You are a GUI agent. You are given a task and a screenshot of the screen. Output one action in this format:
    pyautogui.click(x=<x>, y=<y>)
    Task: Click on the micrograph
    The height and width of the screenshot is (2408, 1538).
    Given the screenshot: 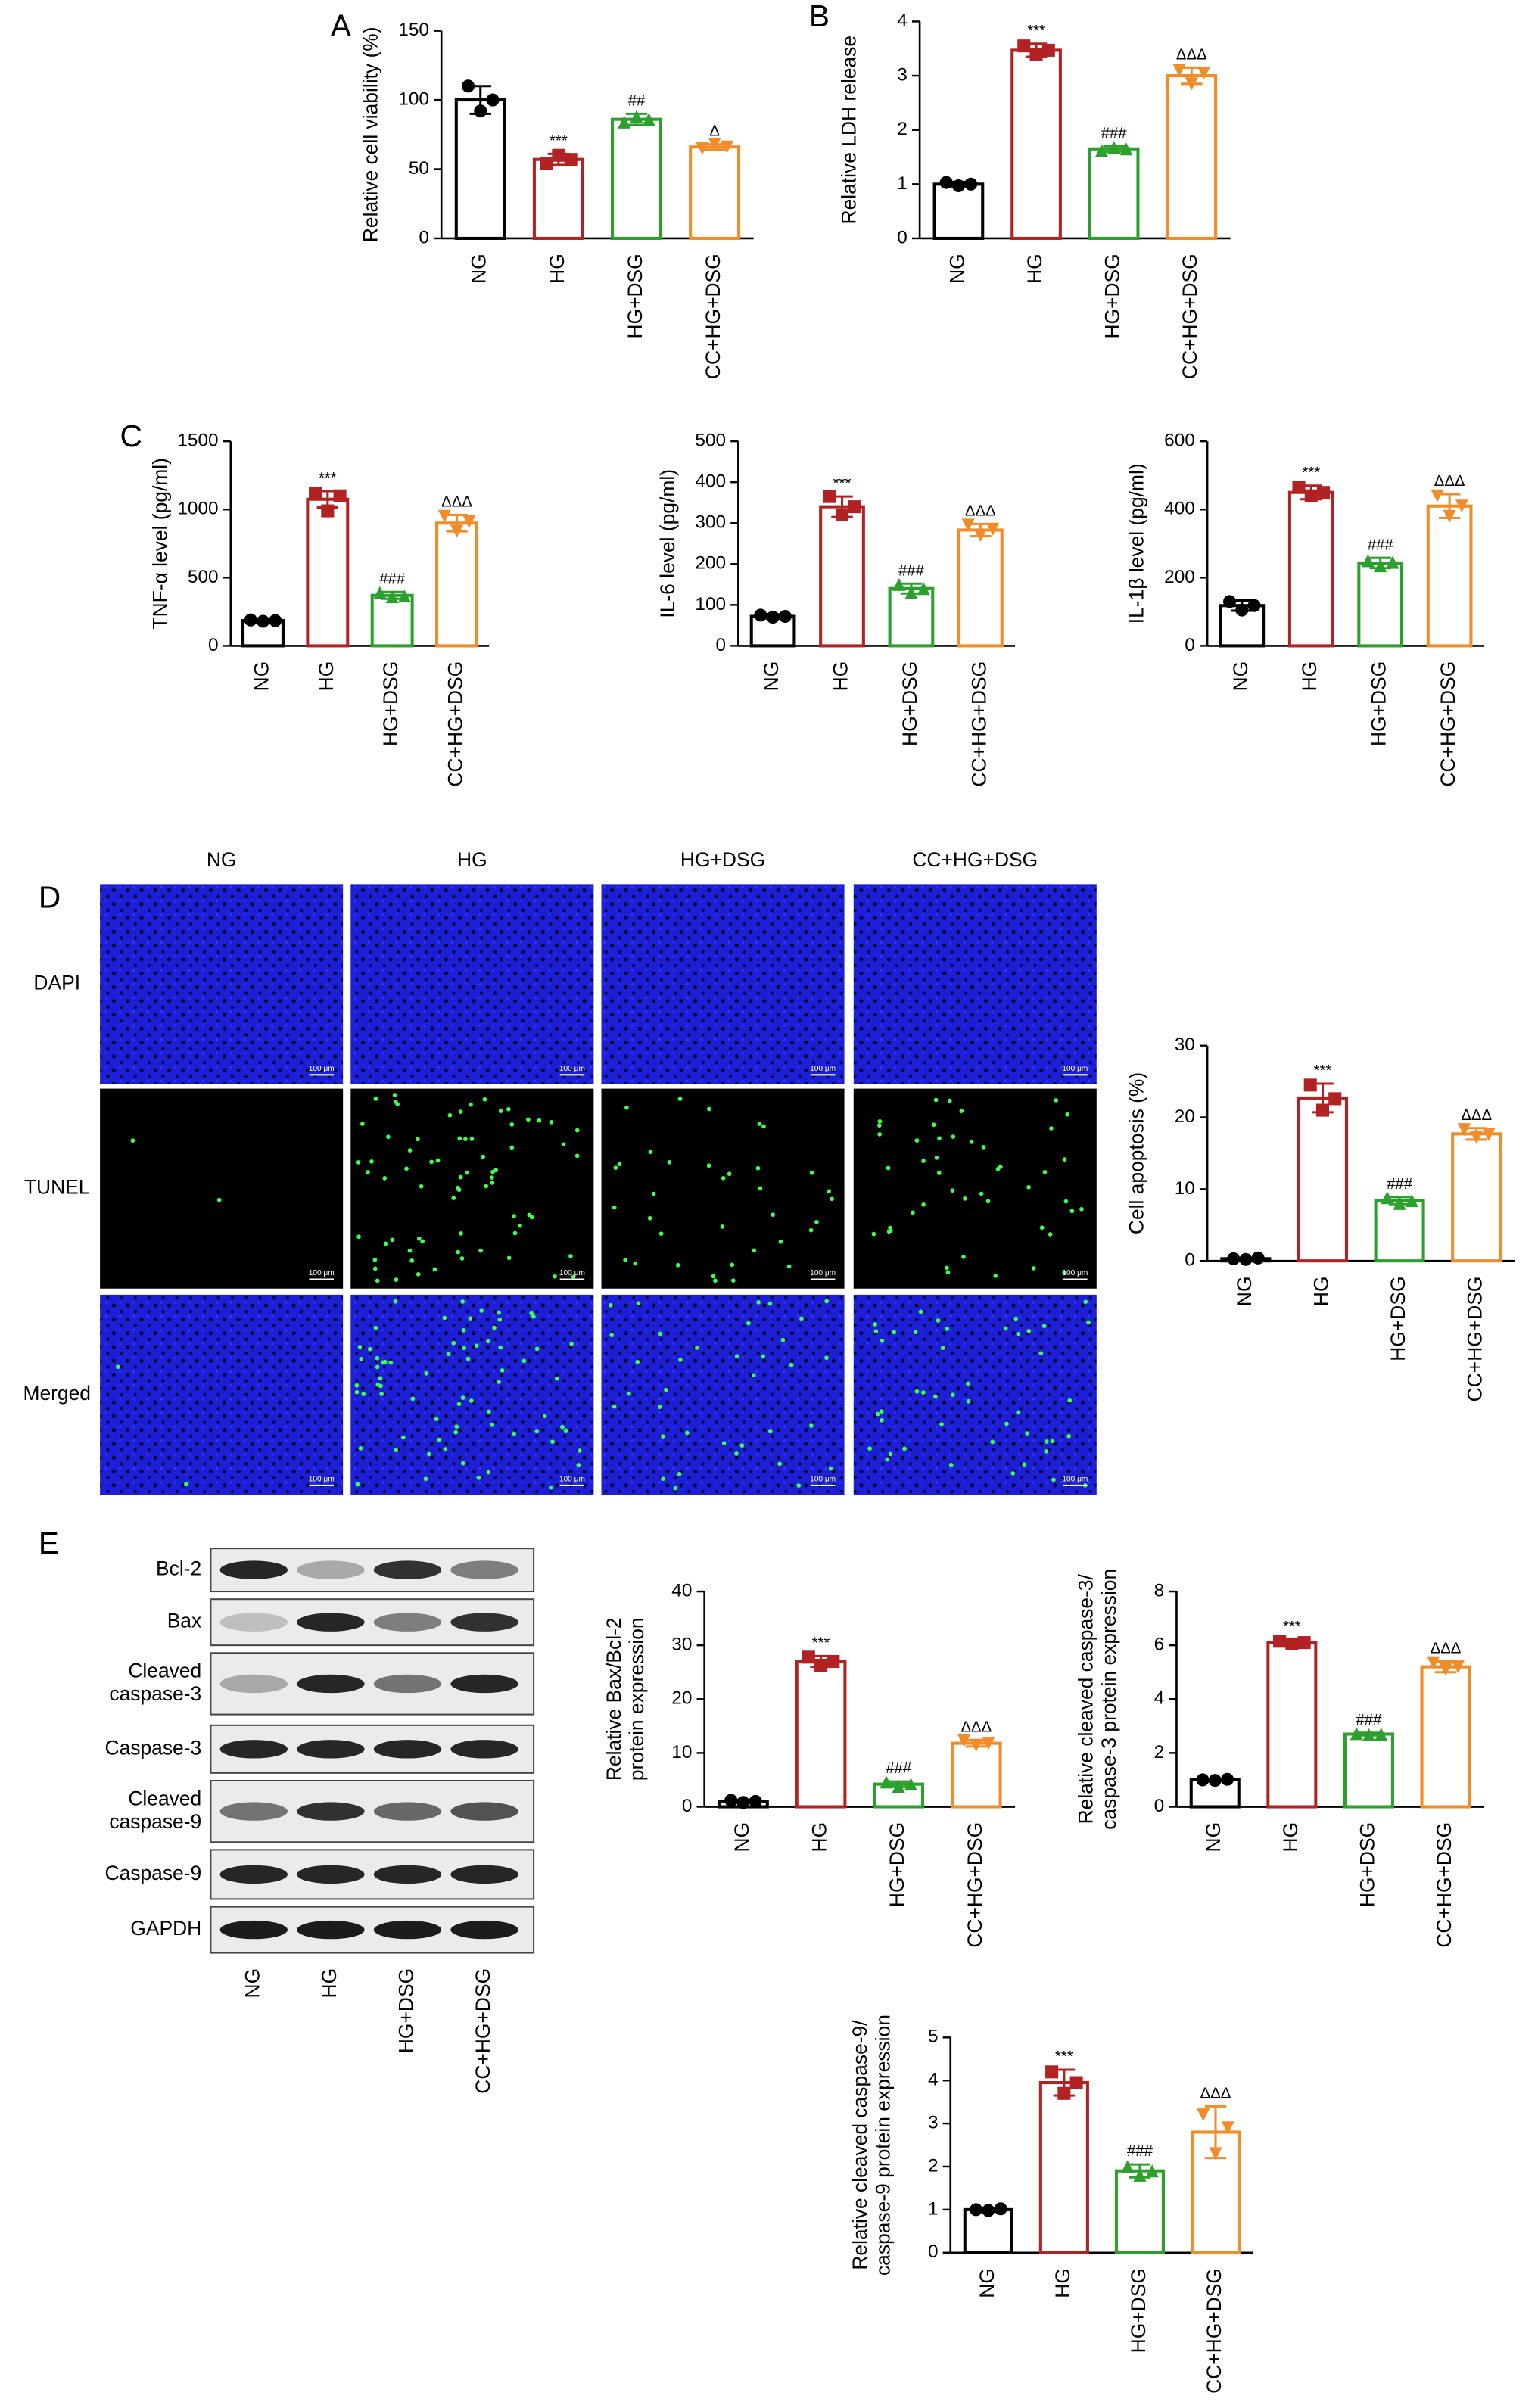 What is the action you would take?
    pyautogui.click(x=472, y=984)
    